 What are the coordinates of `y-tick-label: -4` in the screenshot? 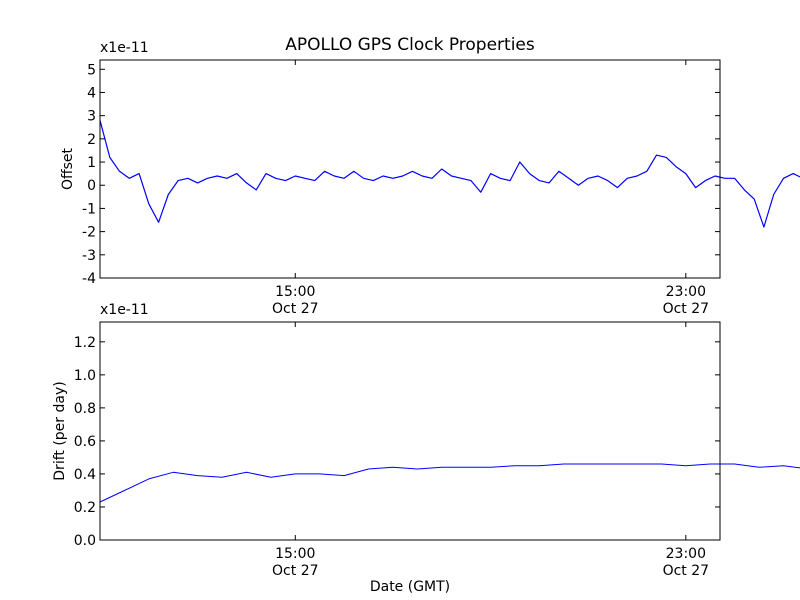 It's located at (89, 279).